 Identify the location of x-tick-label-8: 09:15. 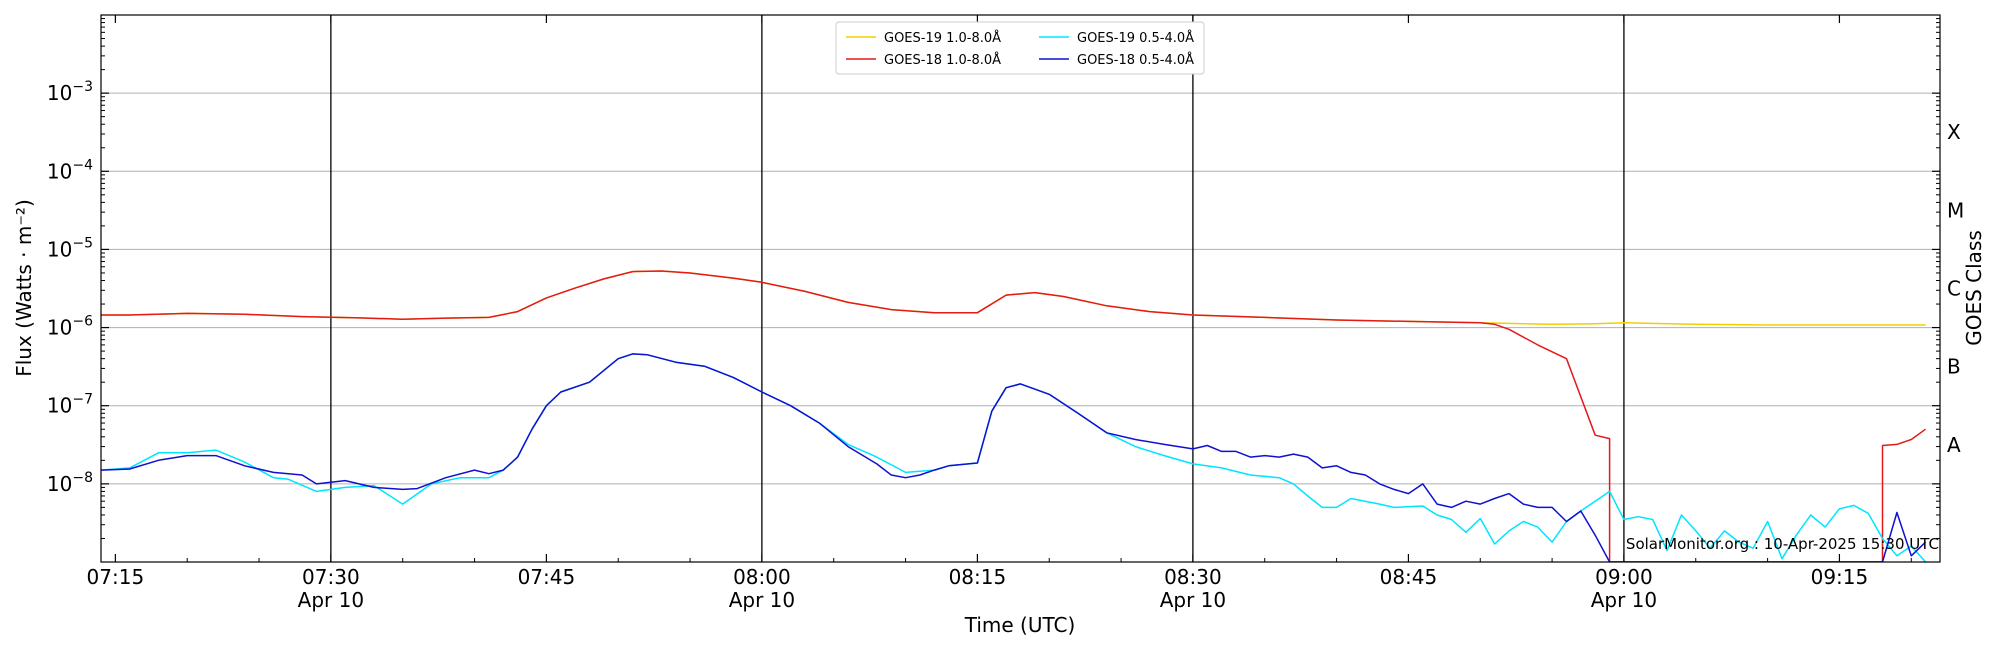
(1840, 577).